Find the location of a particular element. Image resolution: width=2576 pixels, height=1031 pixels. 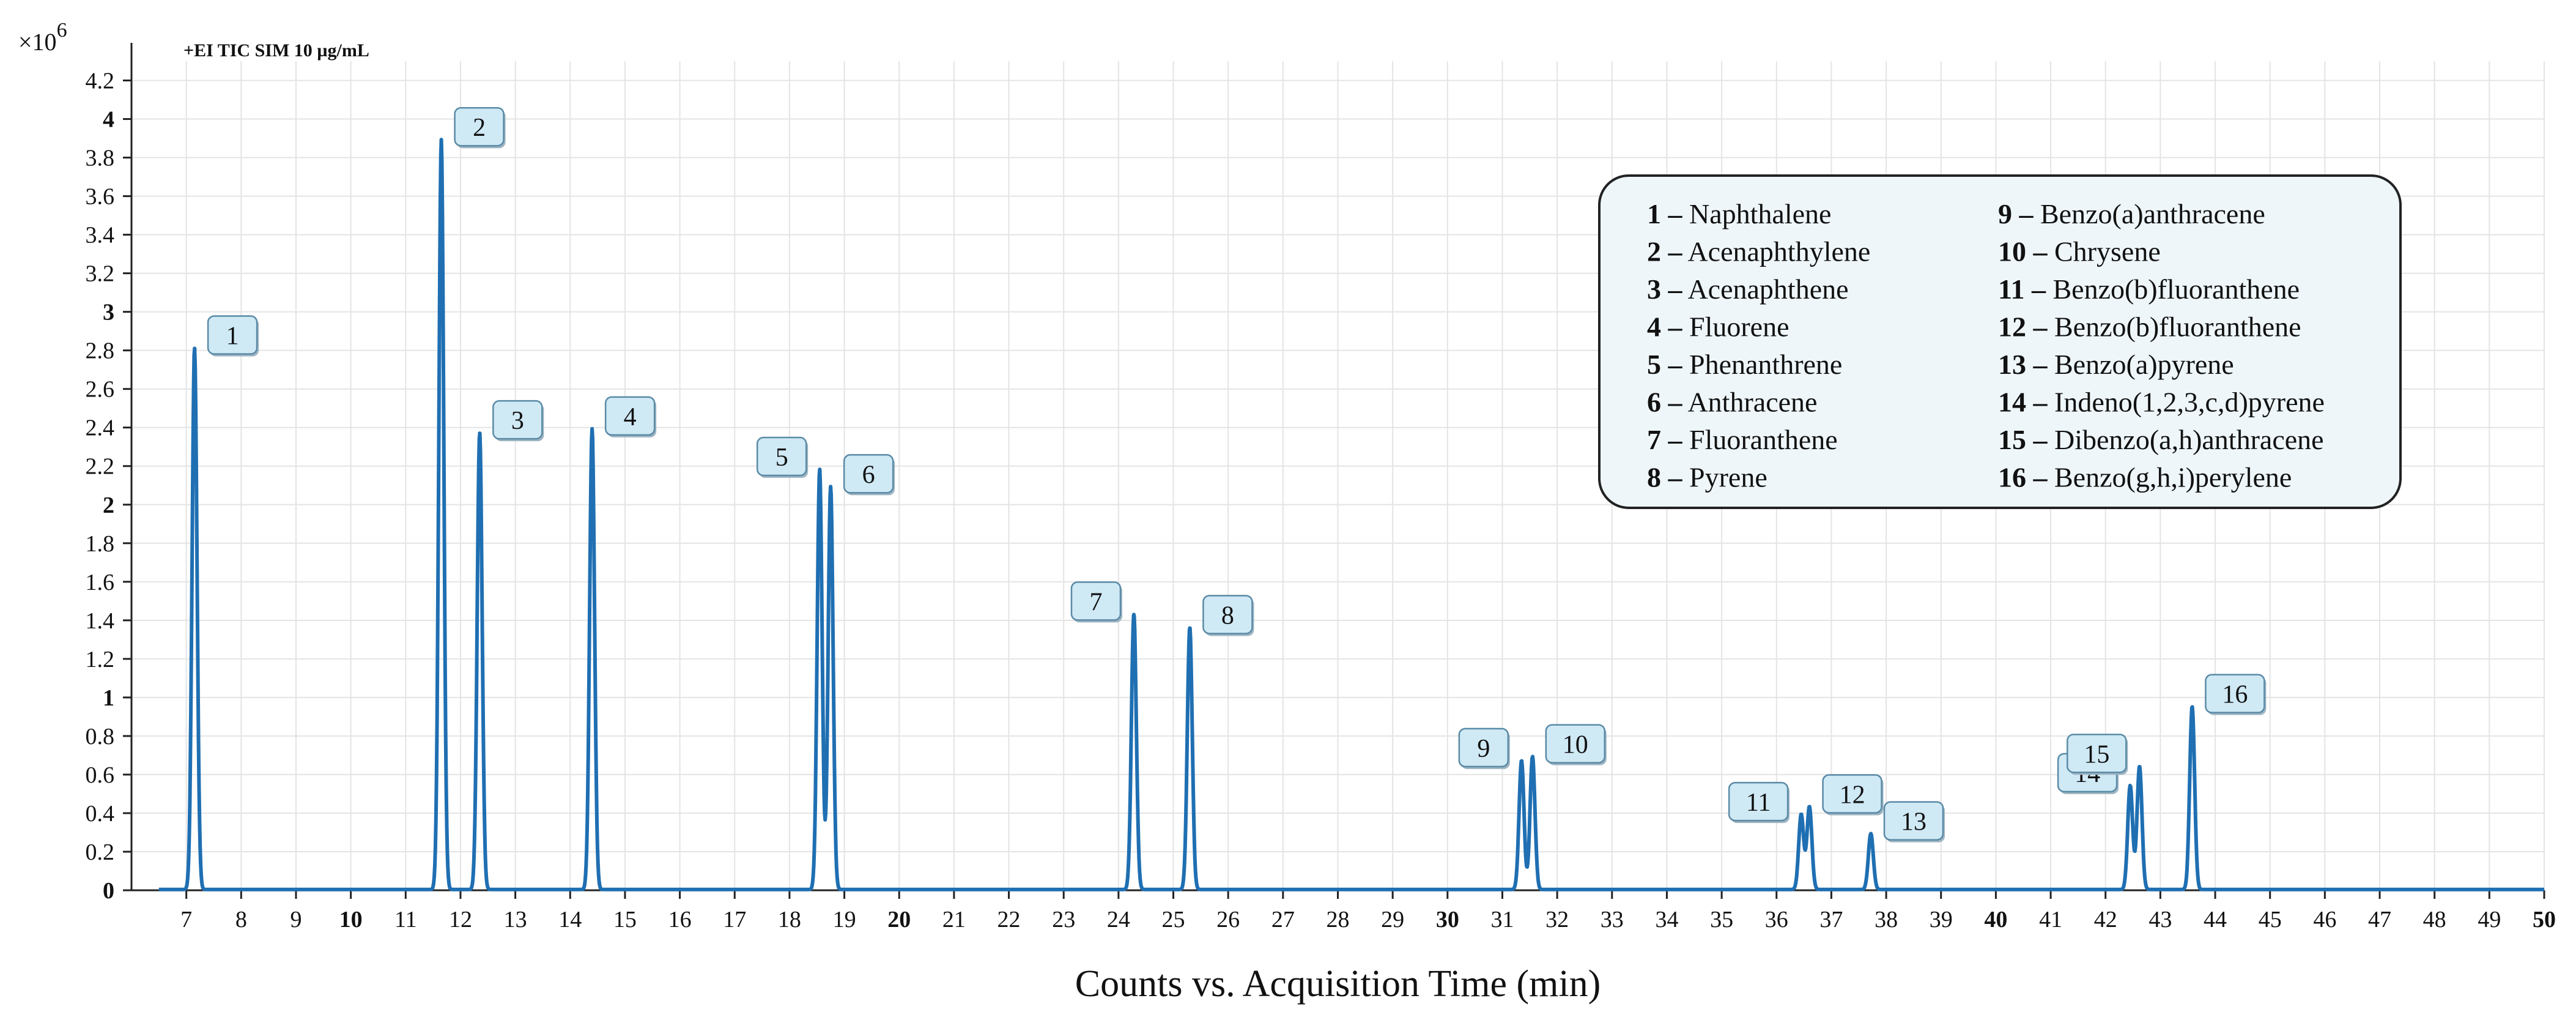

peak-label-text: 6 is located at coordinates (868, 475).